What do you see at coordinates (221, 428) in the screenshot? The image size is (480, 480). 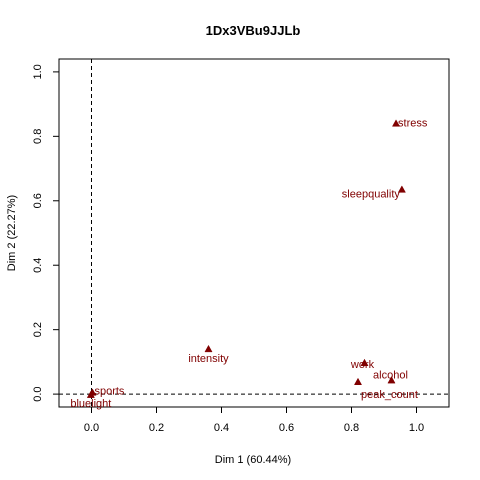 I see `x-tick-label: 0.4` at bounding box center [221, 428].